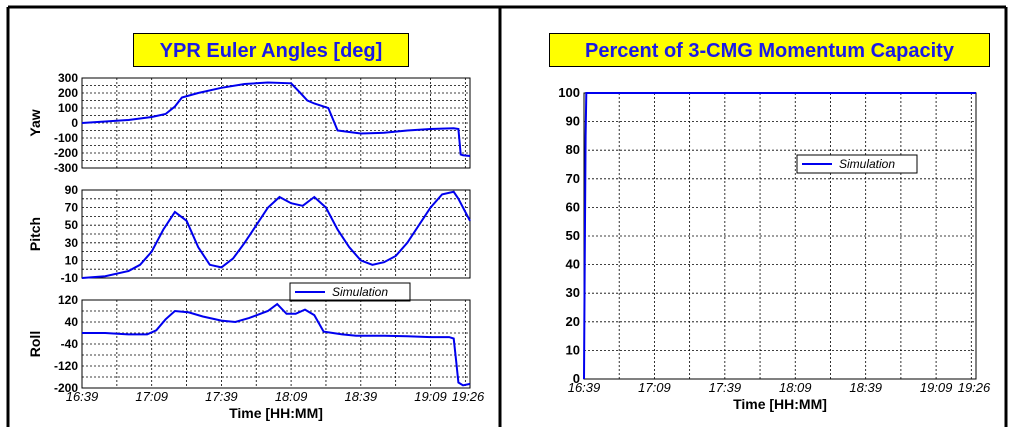 The height and width of the screenshot is (427, 1013). What do you see at coordinates (70, 278) in the screenshot?
I see `y-tick-label: -10` at bounding box center [70, 278].